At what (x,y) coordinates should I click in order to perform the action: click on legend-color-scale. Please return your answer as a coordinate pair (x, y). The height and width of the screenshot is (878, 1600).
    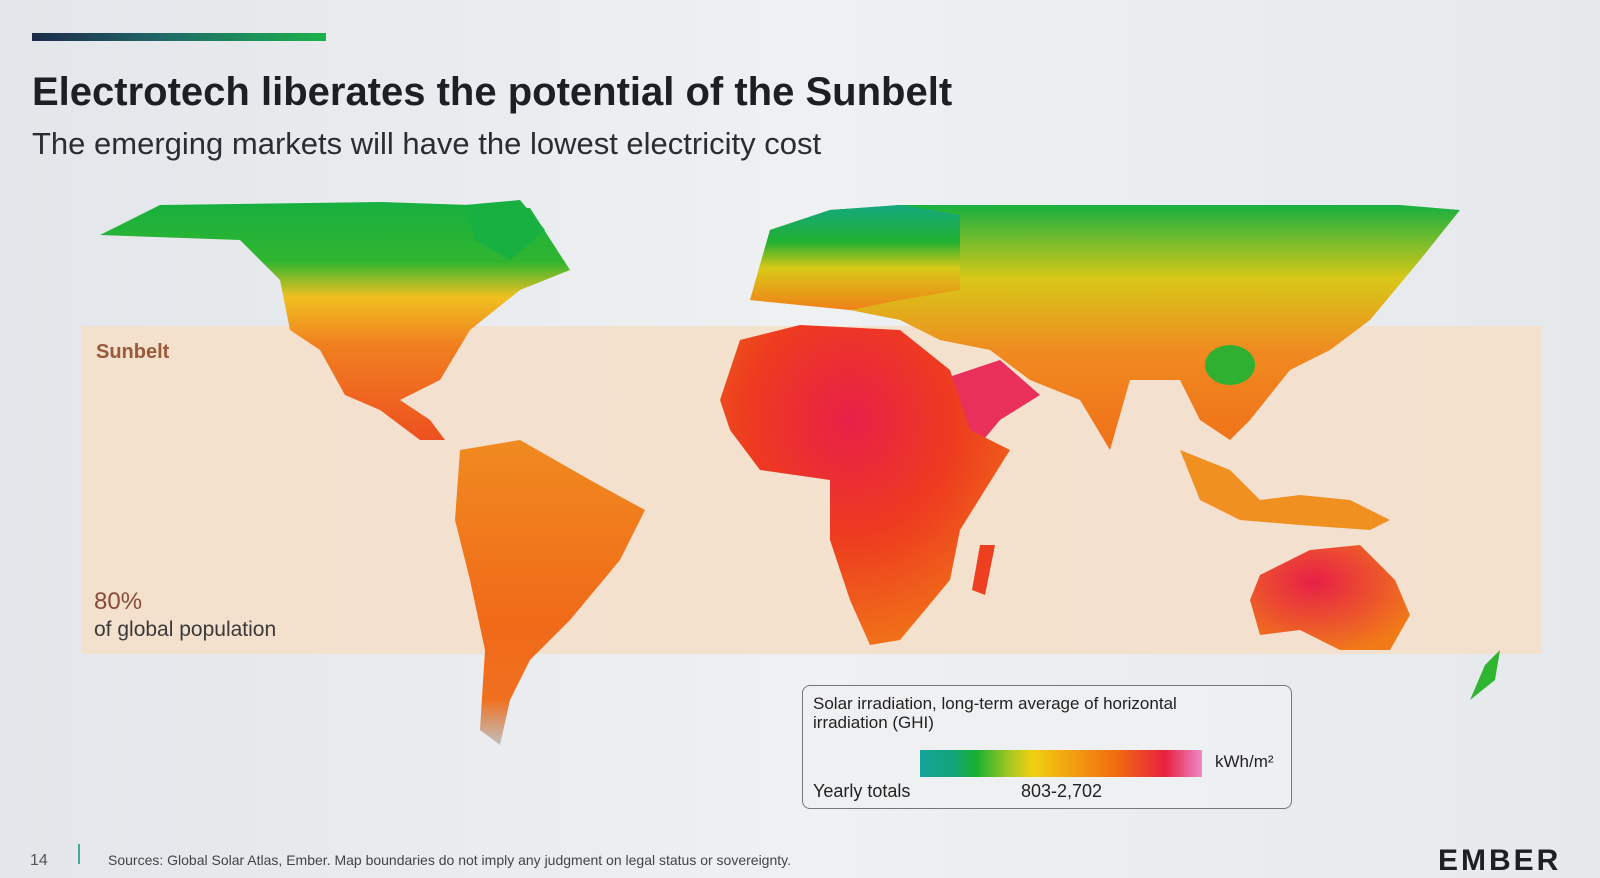
    Looking at the image, I should click on (1061, 763).